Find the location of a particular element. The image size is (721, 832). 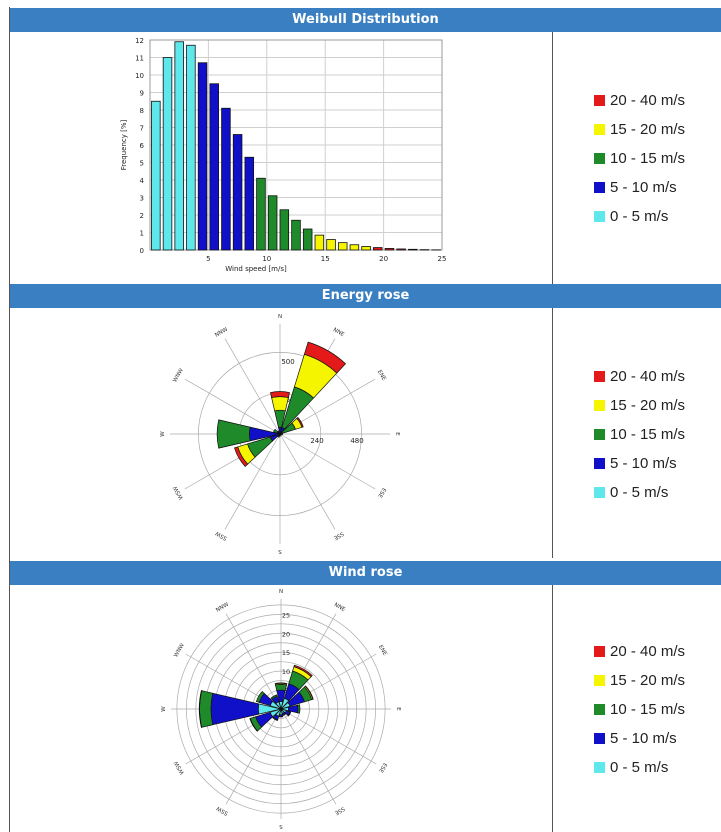

direction-label: ENE is located at coordinates (382, 650).